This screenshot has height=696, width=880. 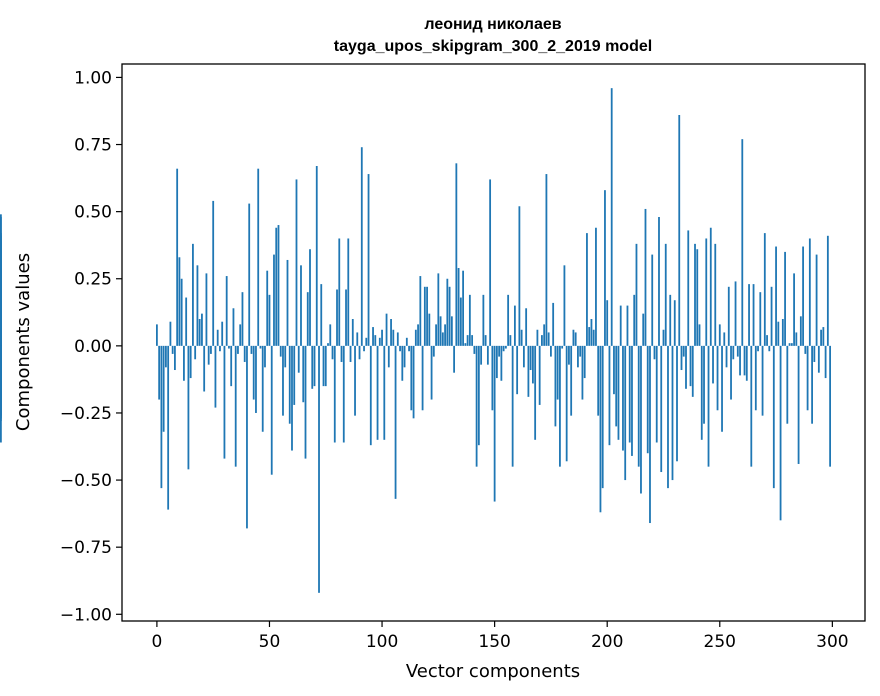 I want to click on x-tick-label: 250, so click(x=720, y=642).